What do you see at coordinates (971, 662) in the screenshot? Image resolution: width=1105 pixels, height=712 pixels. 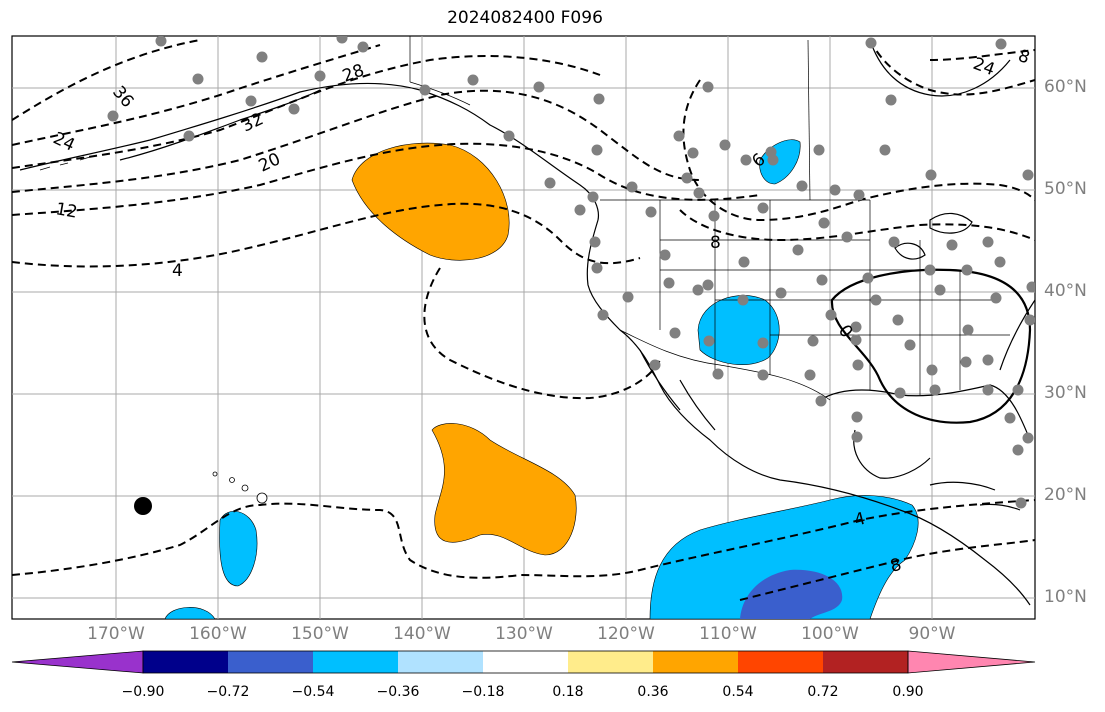 I see `colorbar-extend-high` at bounding box center [971, 662].